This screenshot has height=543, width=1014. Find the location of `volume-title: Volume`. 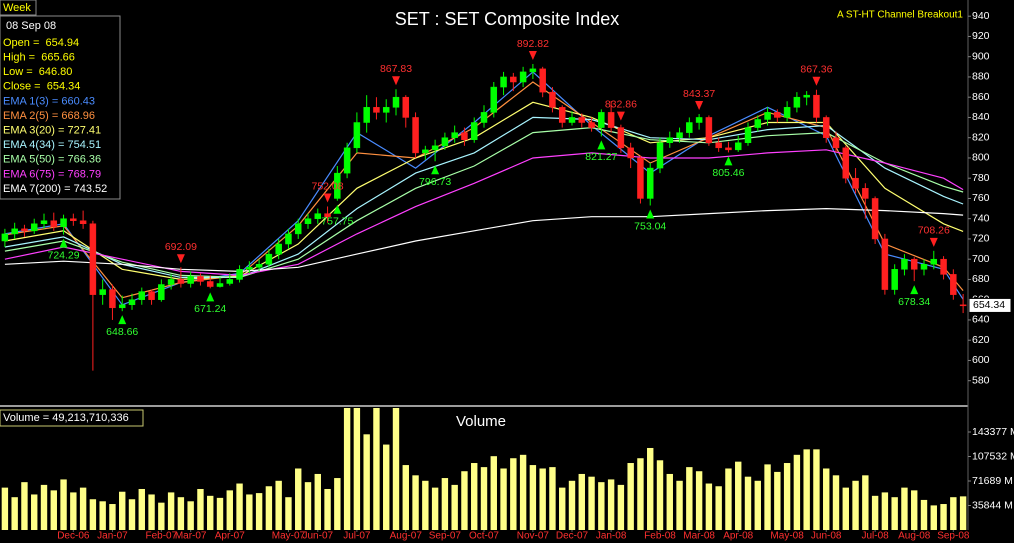

volume-title: Volume is located at coordinates (481, 421).